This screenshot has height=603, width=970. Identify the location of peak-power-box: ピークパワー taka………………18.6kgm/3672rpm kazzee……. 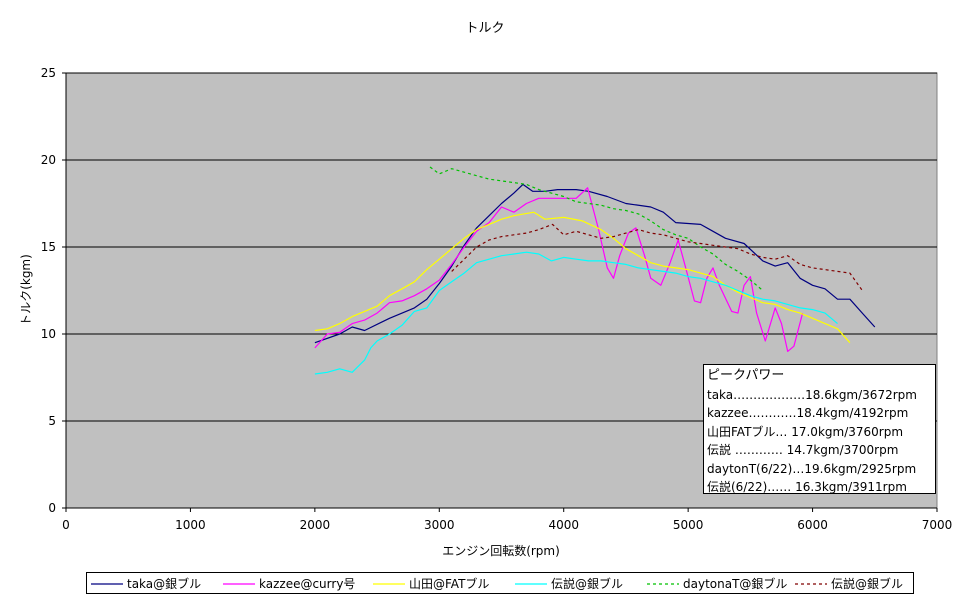
(819, 429).